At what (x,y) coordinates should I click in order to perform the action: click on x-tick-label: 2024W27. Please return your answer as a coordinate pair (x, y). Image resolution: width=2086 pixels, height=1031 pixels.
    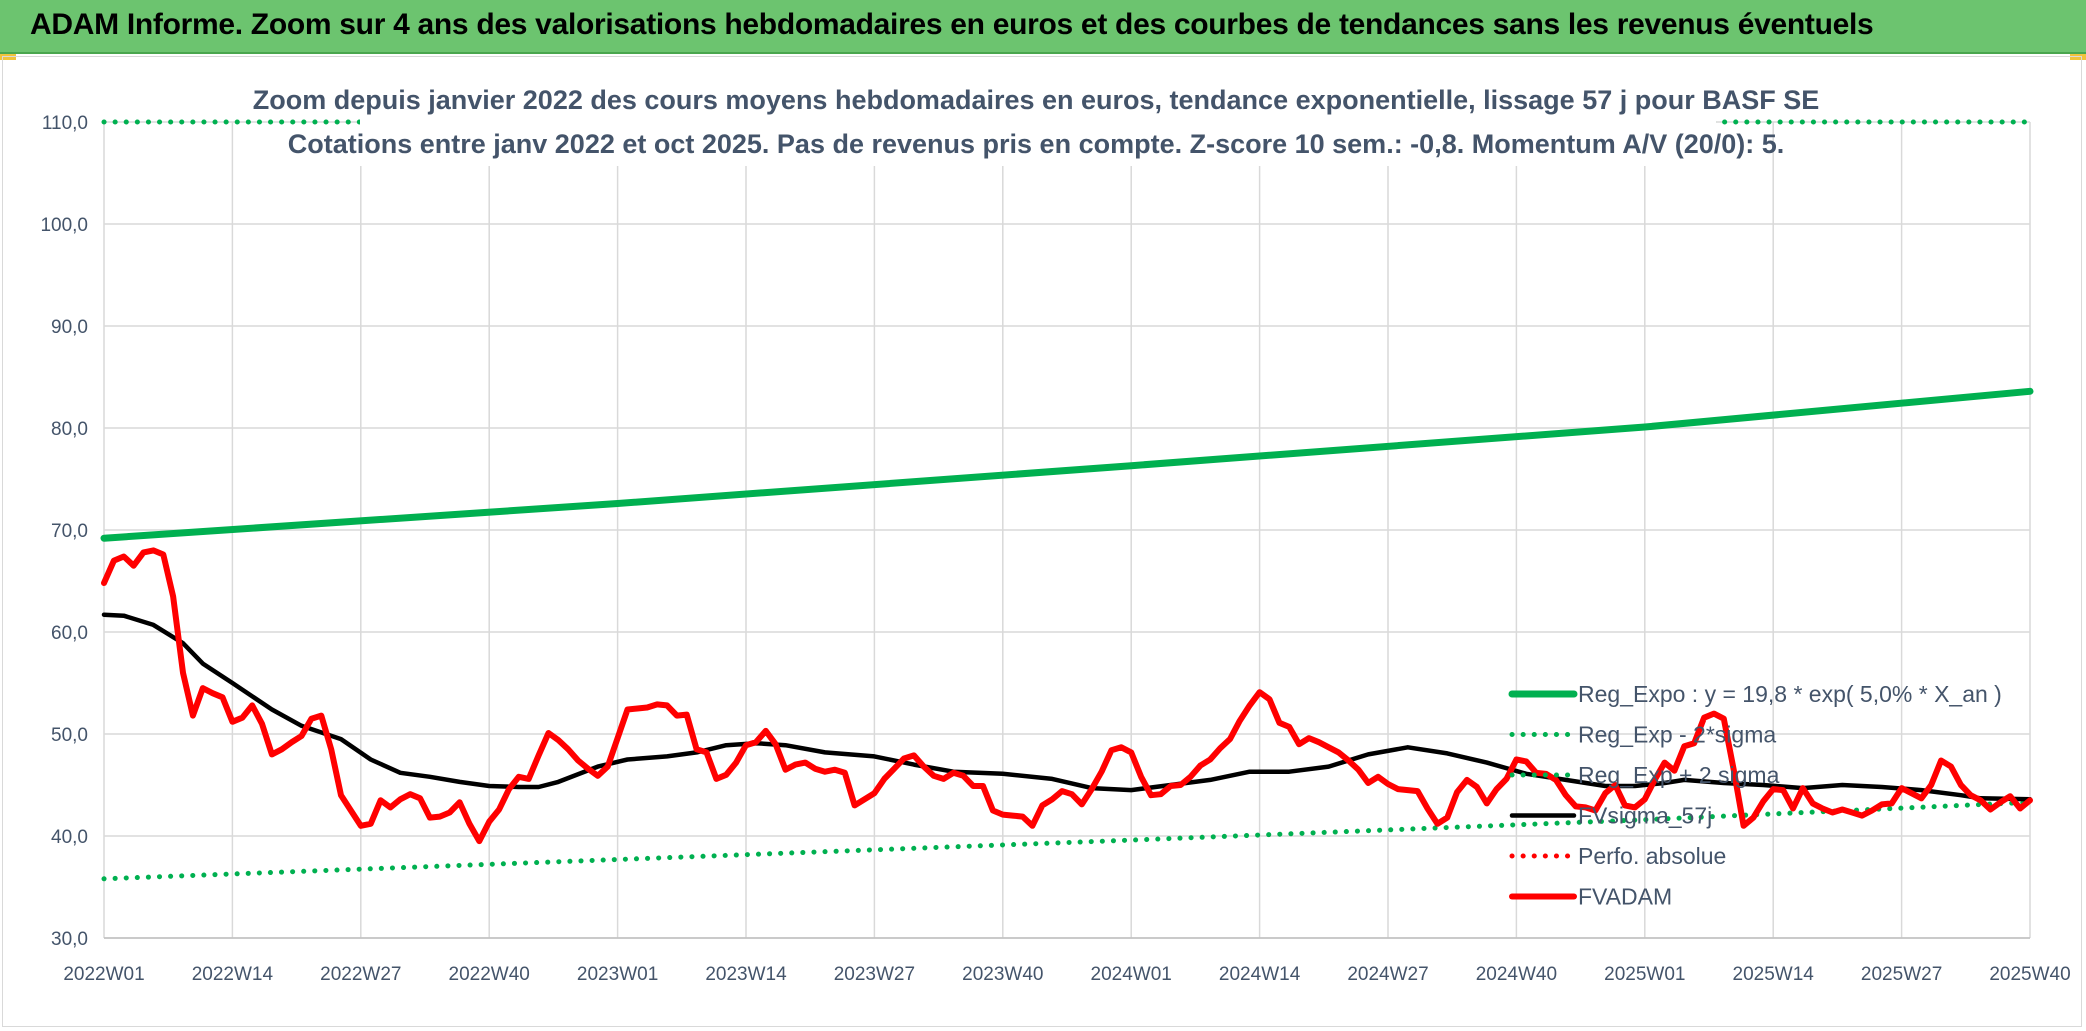
    Looking at the image, I should click on (1387, 974).